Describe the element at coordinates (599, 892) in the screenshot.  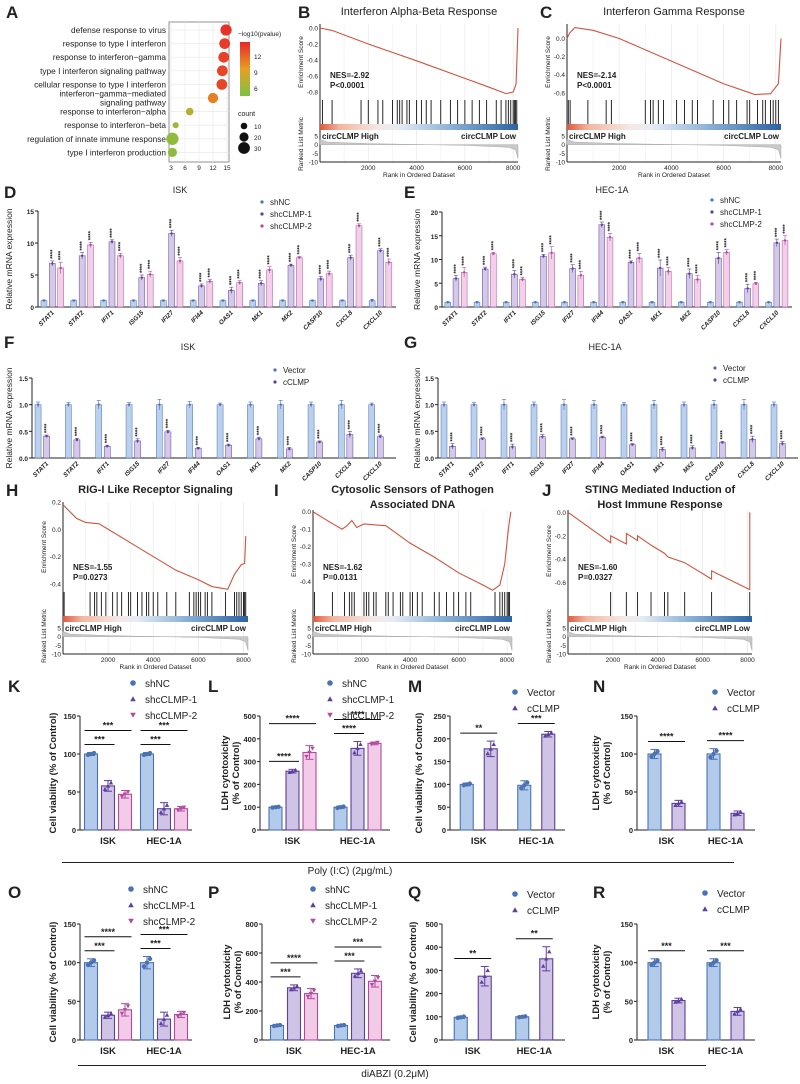
I see `panel-letter: R` at that location.